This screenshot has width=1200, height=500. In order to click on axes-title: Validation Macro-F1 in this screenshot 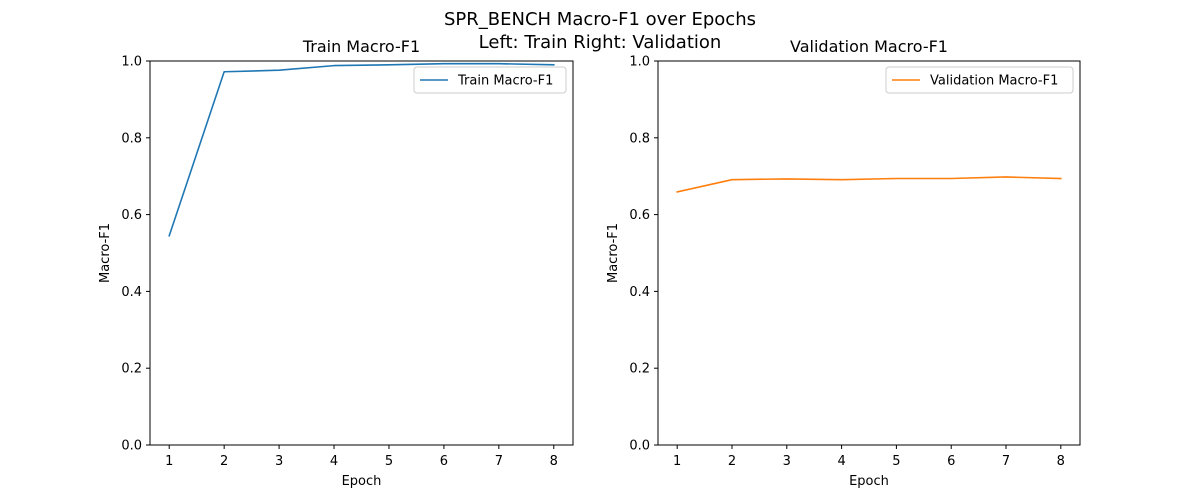, I will do `click(869, 46)`.